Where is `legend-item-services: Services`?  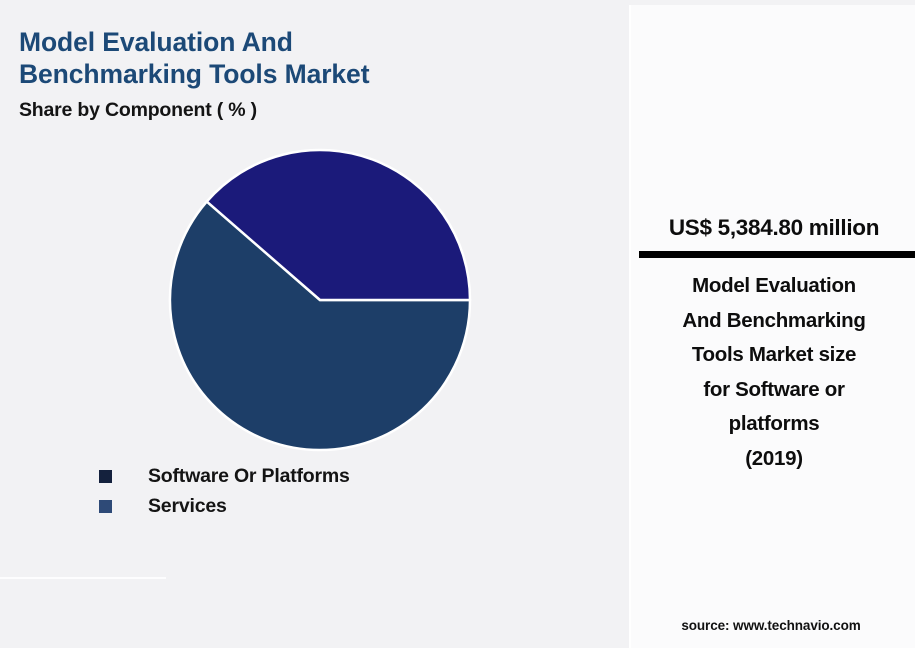 legend-item-services: Services is located at coordinates (334, 506).